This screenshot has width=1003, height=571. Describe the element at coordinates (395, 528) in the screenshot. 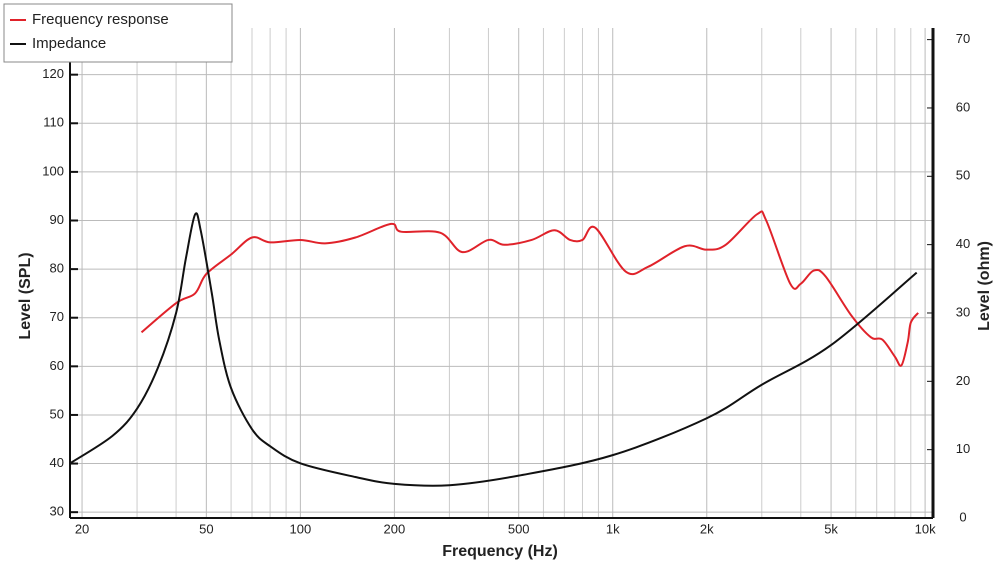

I see `x-tick-label: 200` at that location.